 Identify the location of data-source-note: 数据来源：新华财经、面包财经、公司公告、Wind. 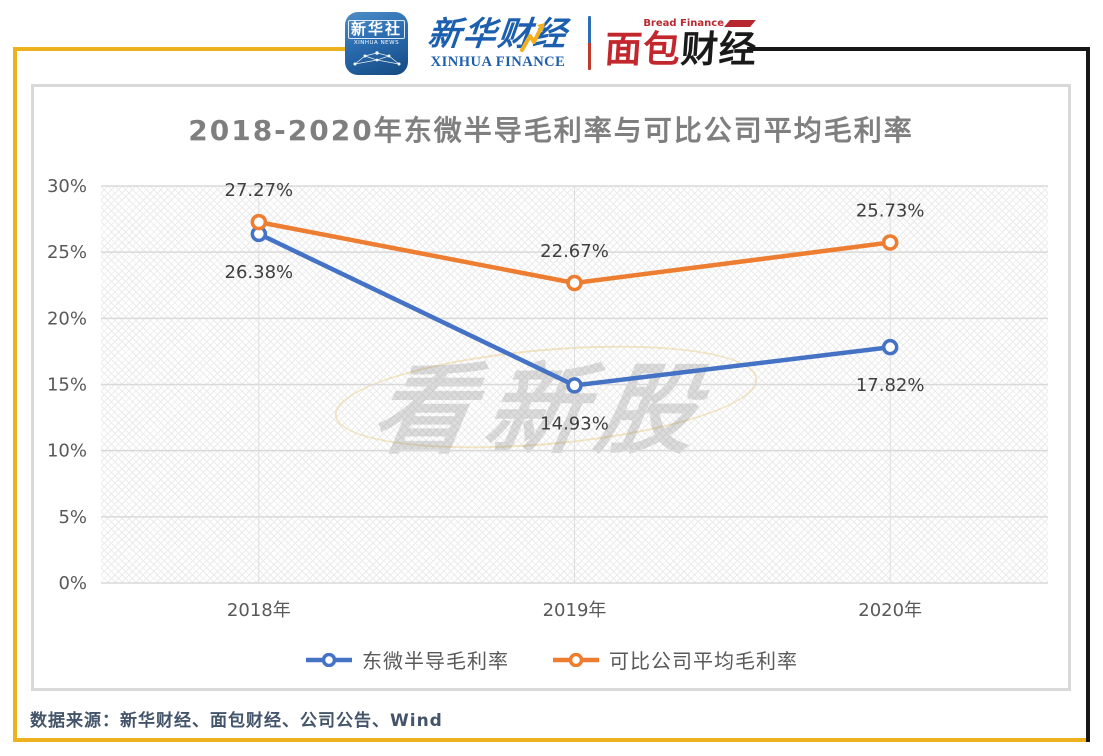
(236, 721).